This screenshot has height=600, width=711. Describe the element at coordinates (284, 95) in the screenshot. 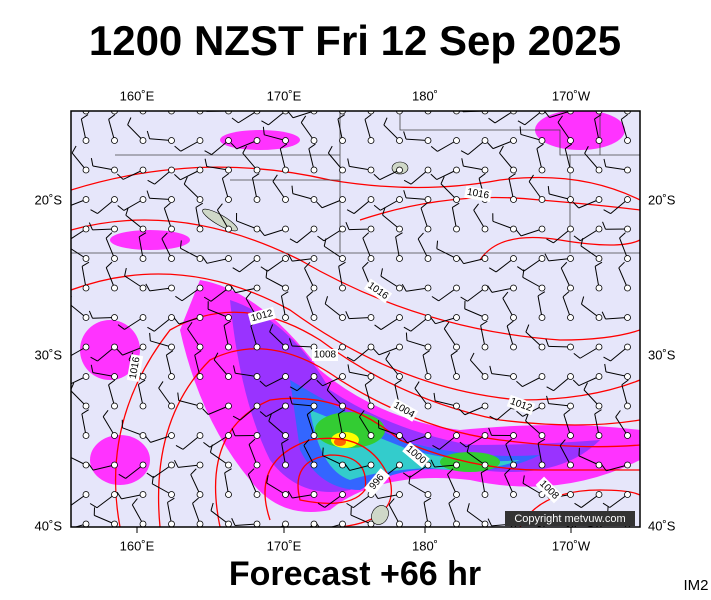

I see `longitude-label: 170˚E` at that location.